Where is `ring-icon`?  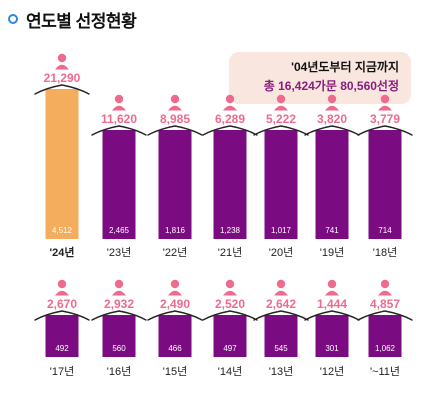 ring-icon is located at coordinates (13, 19).